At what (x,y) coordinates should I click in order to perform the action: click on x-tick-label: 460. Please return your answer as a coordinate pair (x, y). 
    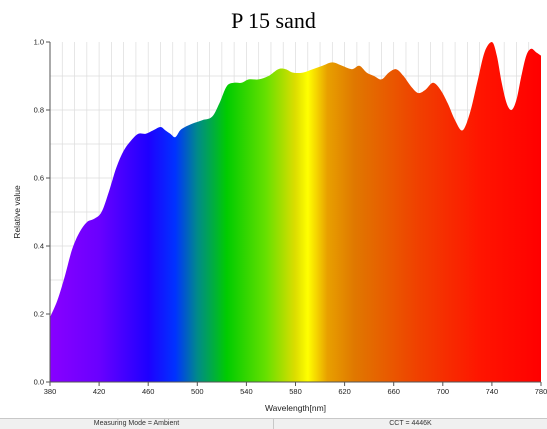
    Looking at the image, I should click on (148, 391).